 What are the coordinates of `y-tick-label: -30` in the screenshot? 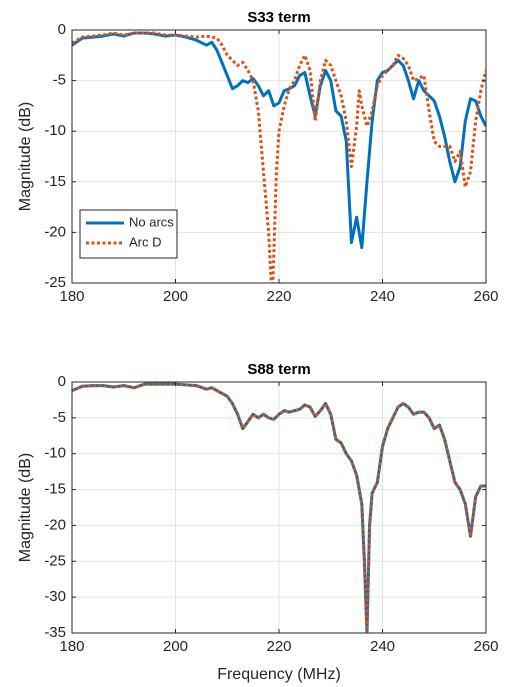 It's located at (55, 596).